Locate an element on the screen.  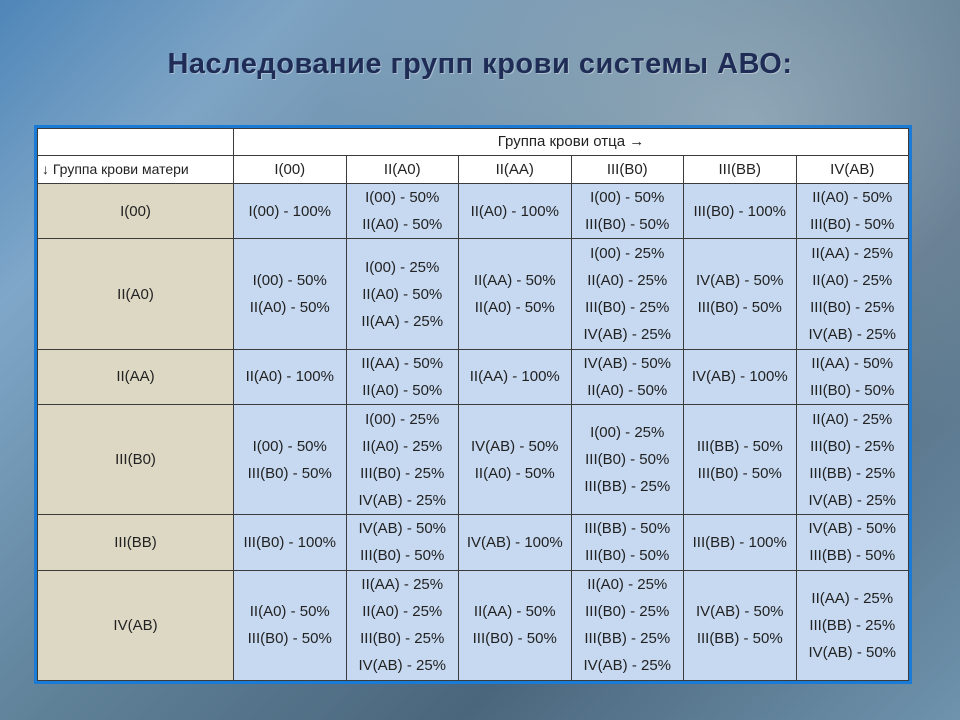
mother-group-cell: IV(AB) is located at coordinates (135, 625).